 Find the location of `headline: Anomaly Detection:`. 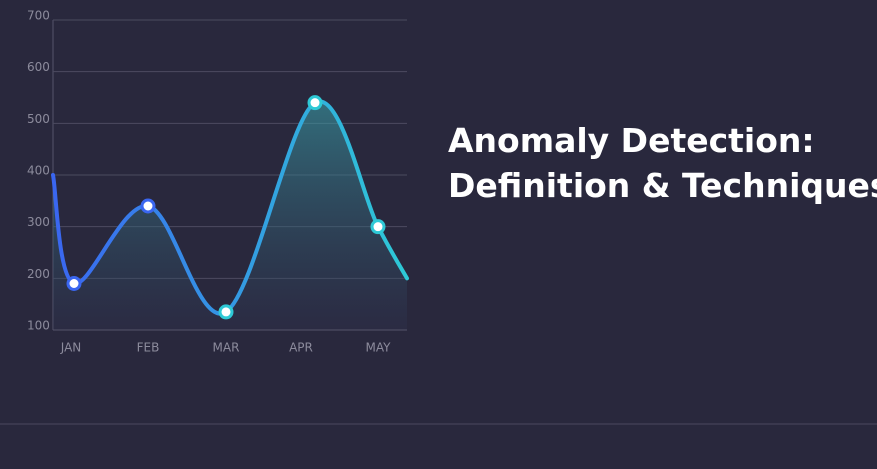

headline: Anomaly Detection: is located at coordinates (631, 140).